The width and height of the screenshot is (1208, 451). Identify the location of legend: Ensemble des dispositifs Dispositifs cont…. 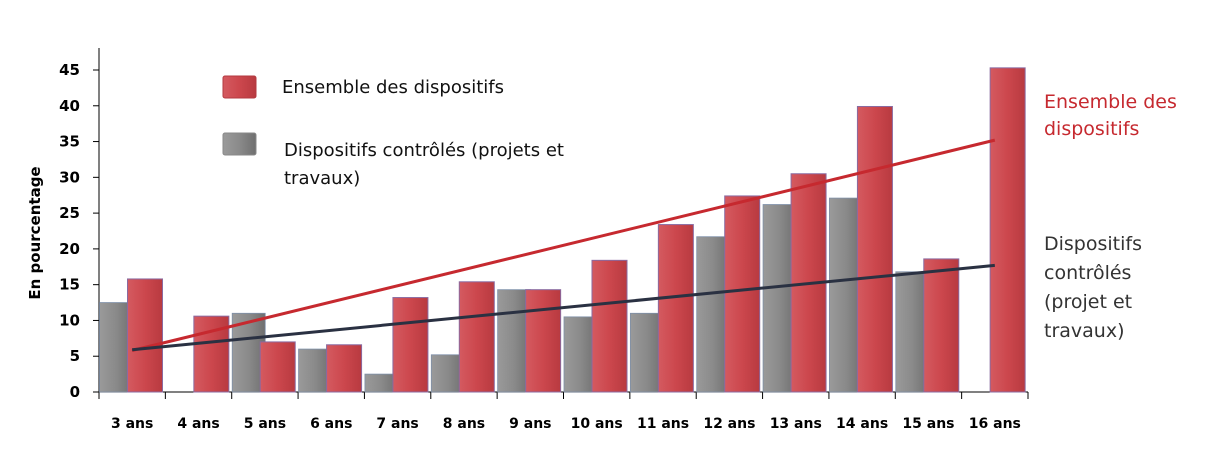
(393, 132).